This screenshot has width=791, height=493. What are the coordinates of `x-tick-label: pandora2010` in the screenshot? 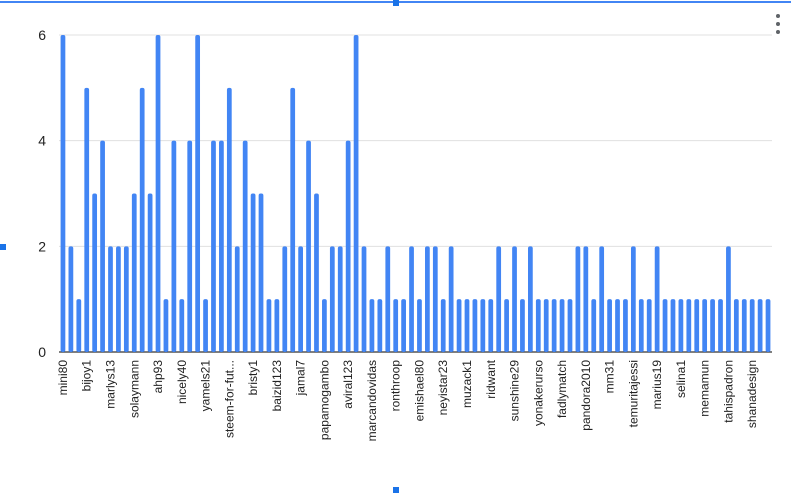 It's located at (586, 395).